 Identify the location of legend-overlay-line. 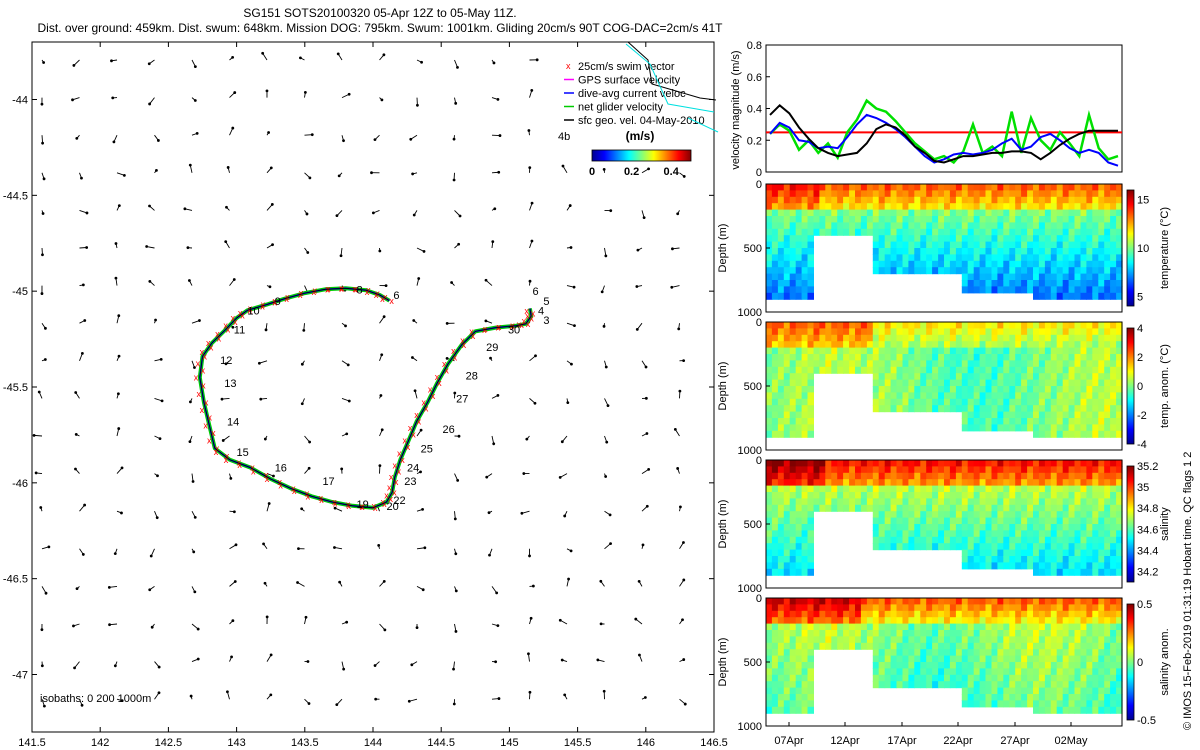
(670, 78).